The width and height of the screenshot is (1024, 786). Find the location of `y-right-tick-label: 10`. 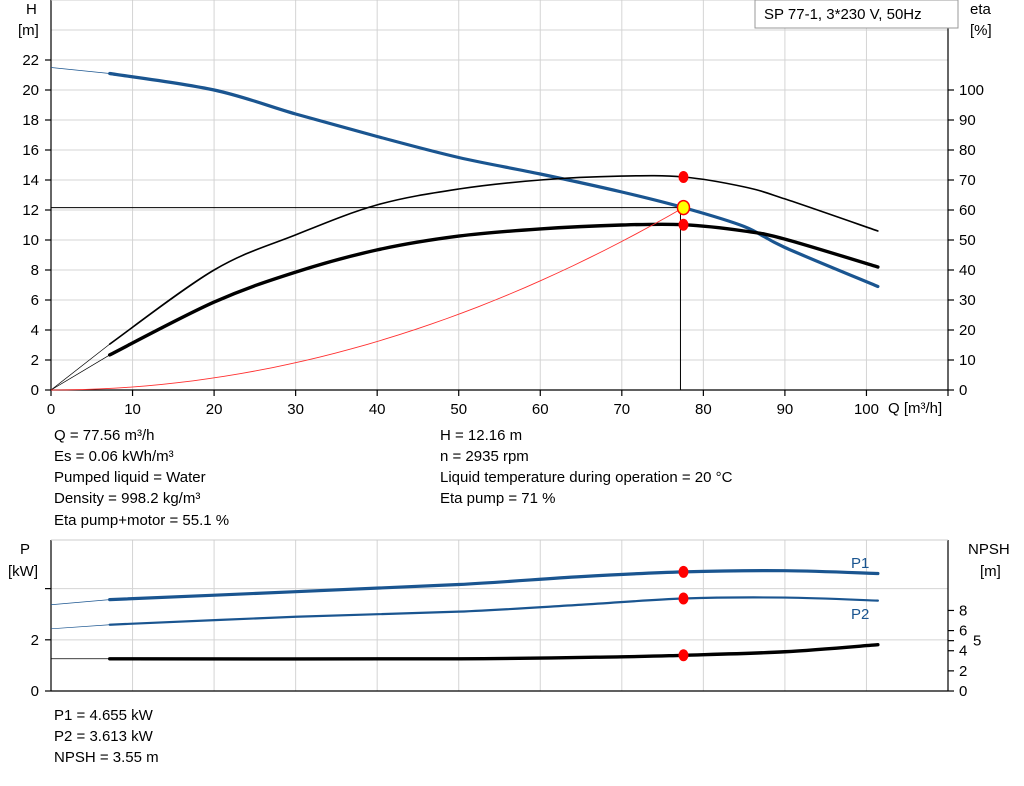

y-right-tick-label: 10 is located at coordinates (967, 360).